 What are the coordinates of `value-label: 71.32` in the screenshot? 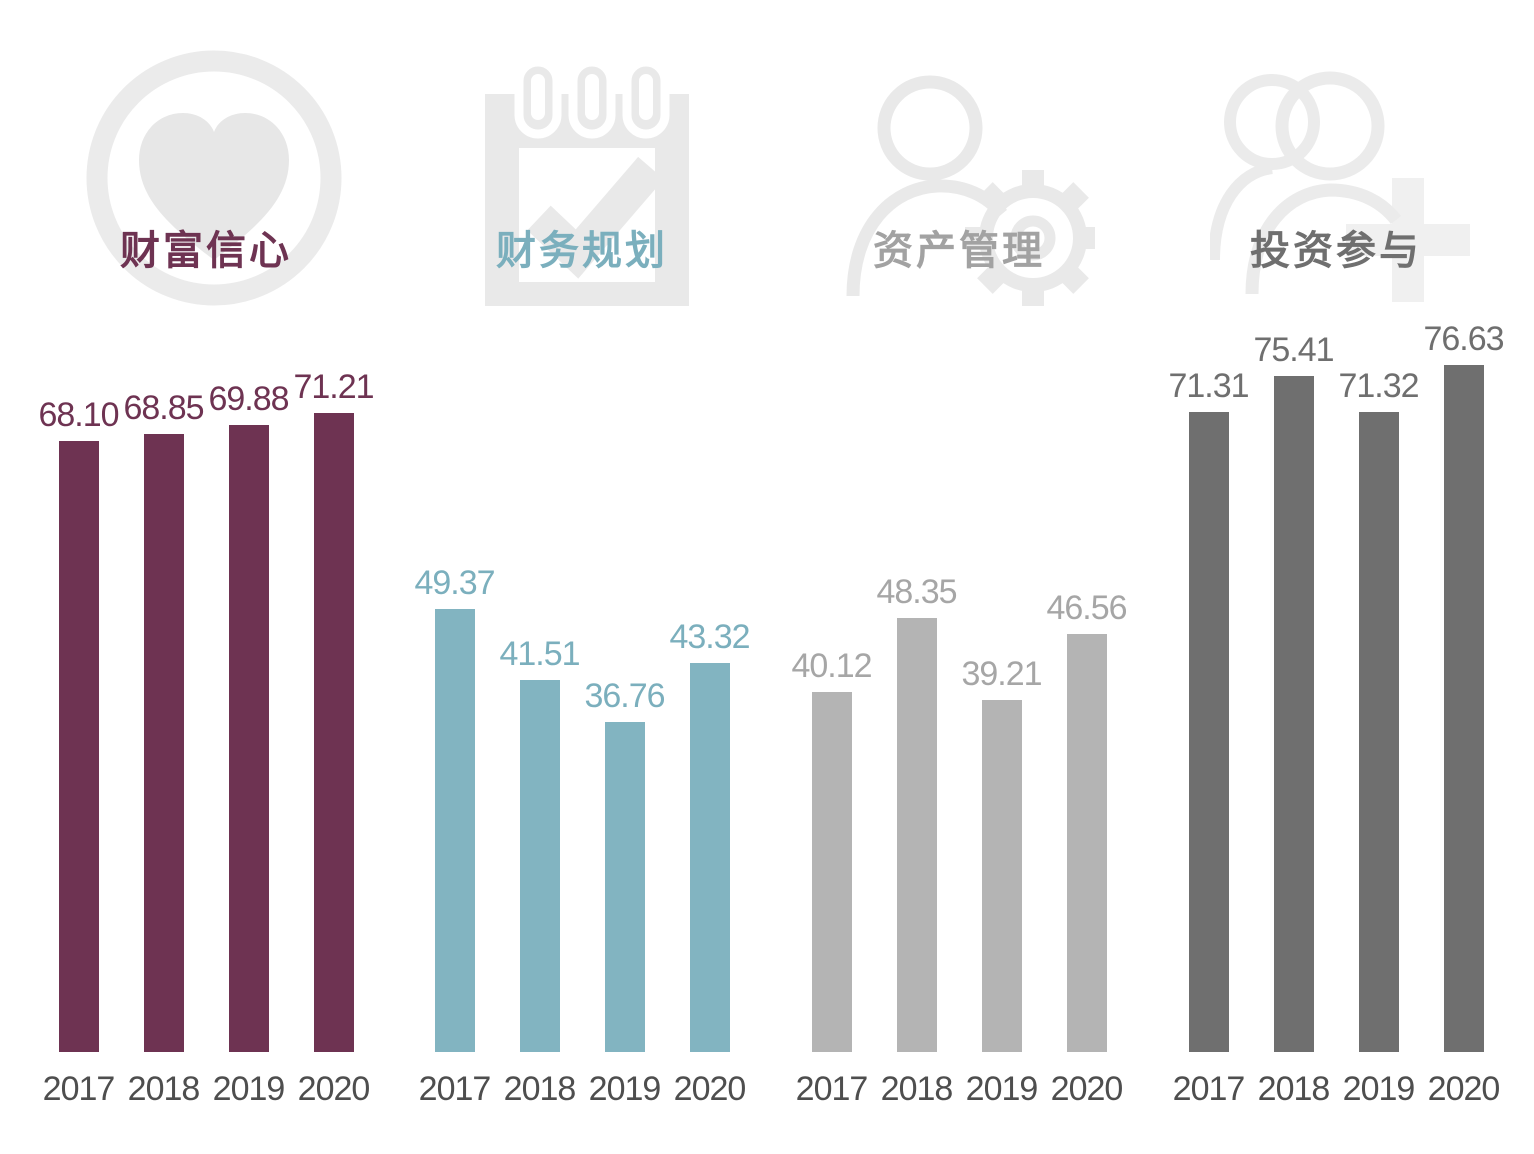 It's located at (1378, 386).